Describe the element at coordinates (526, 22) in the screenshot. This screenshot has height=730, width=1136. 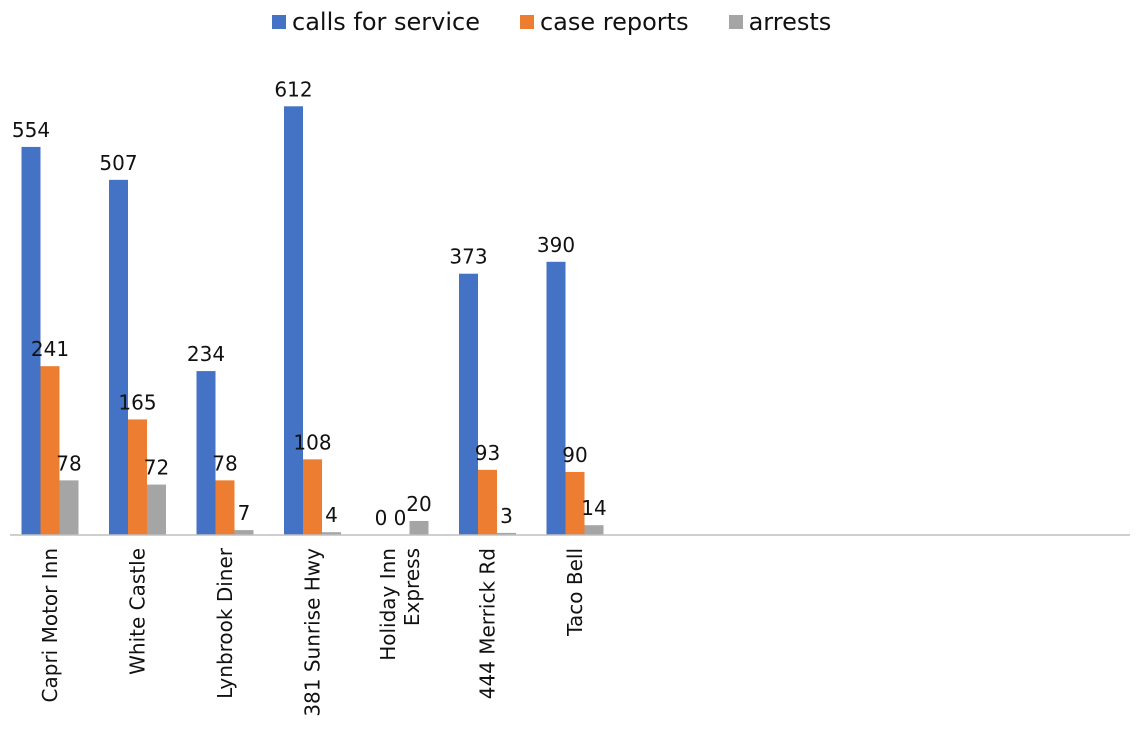
I see `legend-swatch-case-reports` at that location.